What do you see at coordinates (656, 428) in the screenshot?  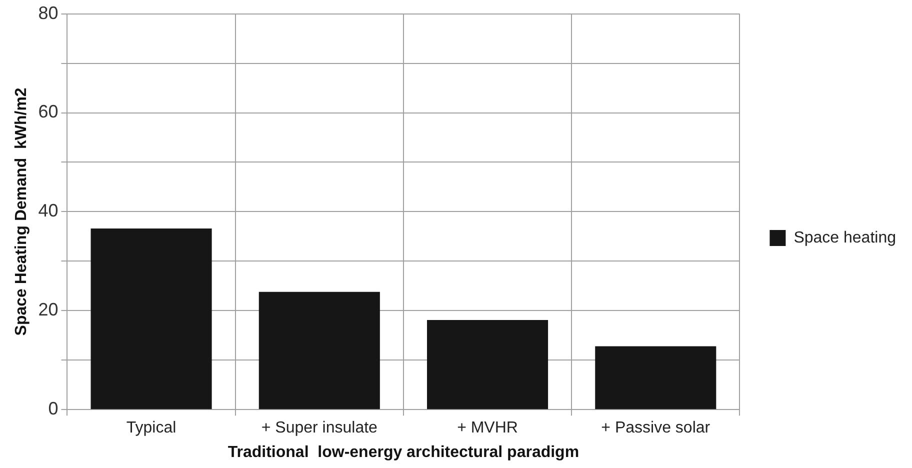 I see `x-tick-label: + Passive solar` at bounding box center [656, 428].